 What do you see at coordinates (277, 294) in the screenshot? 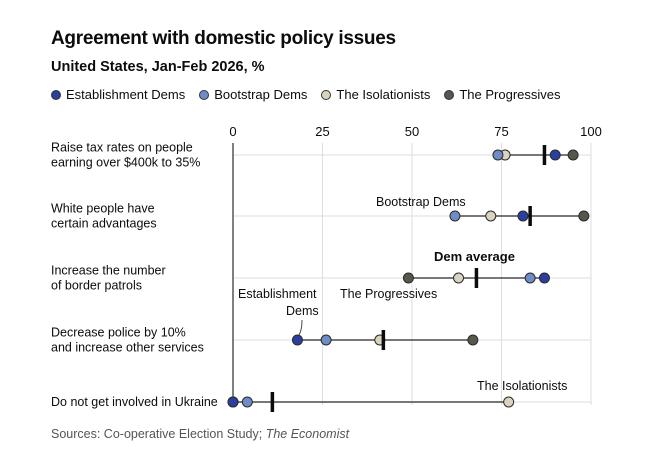
I see `annotation-label: Establishment` at bounding box center [277, 294].